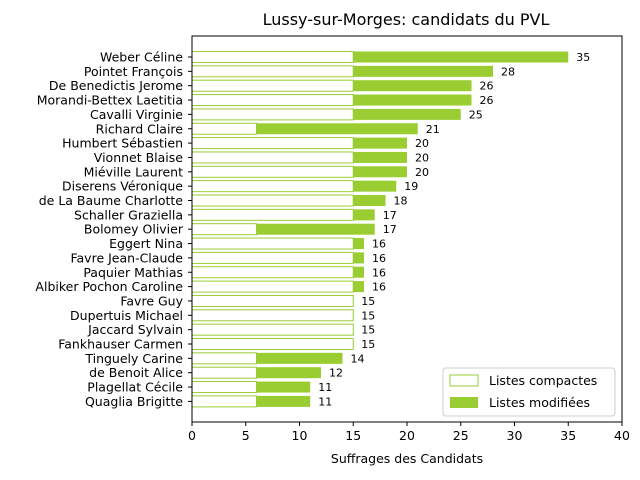 Image resolution: width=640 pixels, height=480 pixels. Describe the element at coordinates (133, 71) in the screenshot. I see `y-tick-label: Pointet François` at that location.